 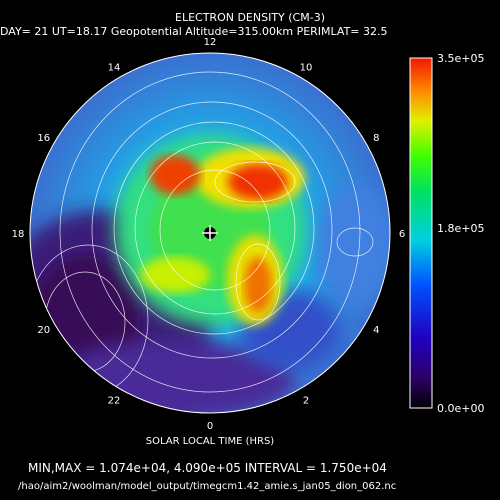 What do you see at coordinates (258, 285) in the screenshot?
I see `nightside-peak` at bounding box center [258, 285].